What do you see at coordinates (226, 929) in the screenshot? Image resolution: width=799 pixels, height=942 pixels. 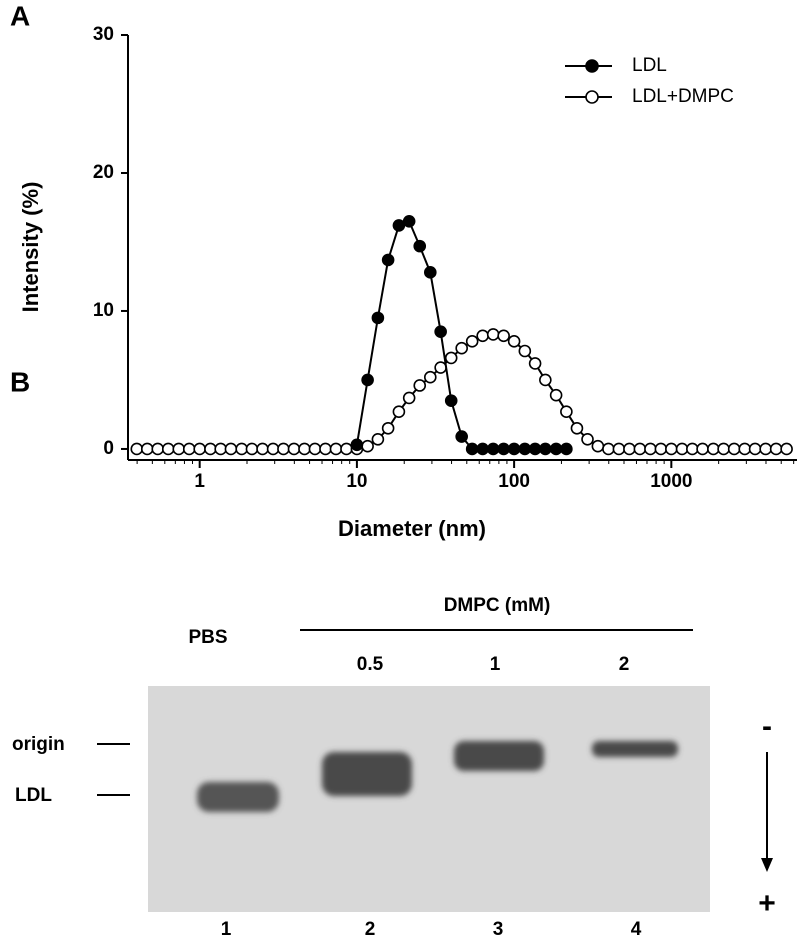 I see `lane-number: 1` at bounding box center [226, 929].